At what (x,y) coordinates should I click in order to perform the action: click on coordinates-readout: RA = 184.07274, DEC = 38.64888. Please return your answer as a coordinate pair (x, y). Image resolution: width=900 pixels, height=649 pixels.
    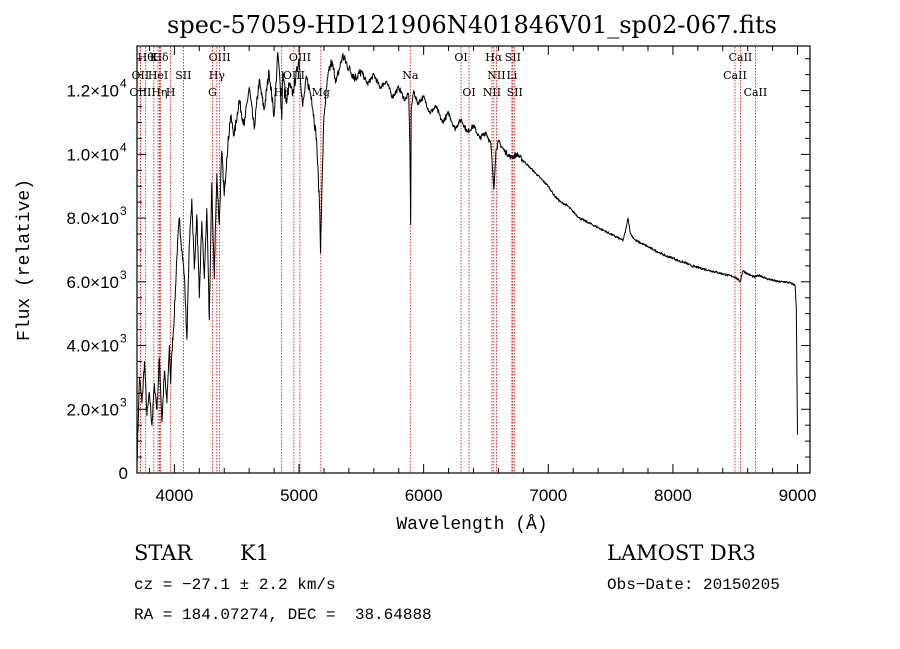
    Looking at the image, I should click on (283, 615).